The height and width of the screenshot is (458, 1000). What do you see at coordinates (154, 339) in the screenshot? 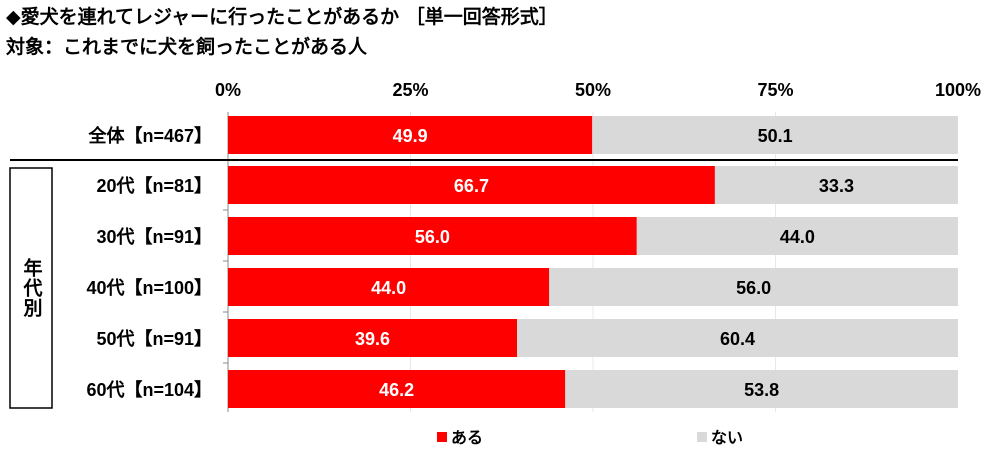
I see `category-label: 50代【n=91】` at bounding box center [154, 339].